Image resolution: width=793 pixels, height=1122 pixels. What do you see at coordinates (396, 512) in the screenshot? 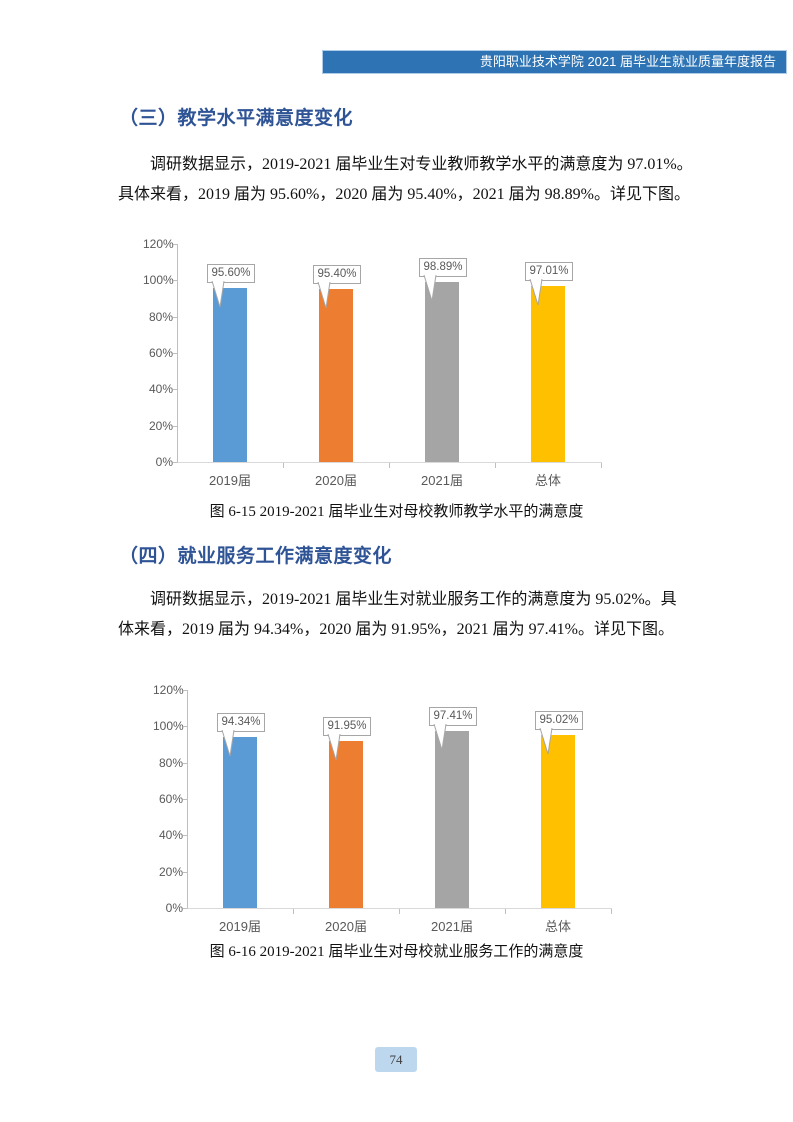
I see `figure-caption-6-15: 图 6-15 2019-2021 届毕业生对母校教师教学水平的满意度` at bounding box center [396, 512].